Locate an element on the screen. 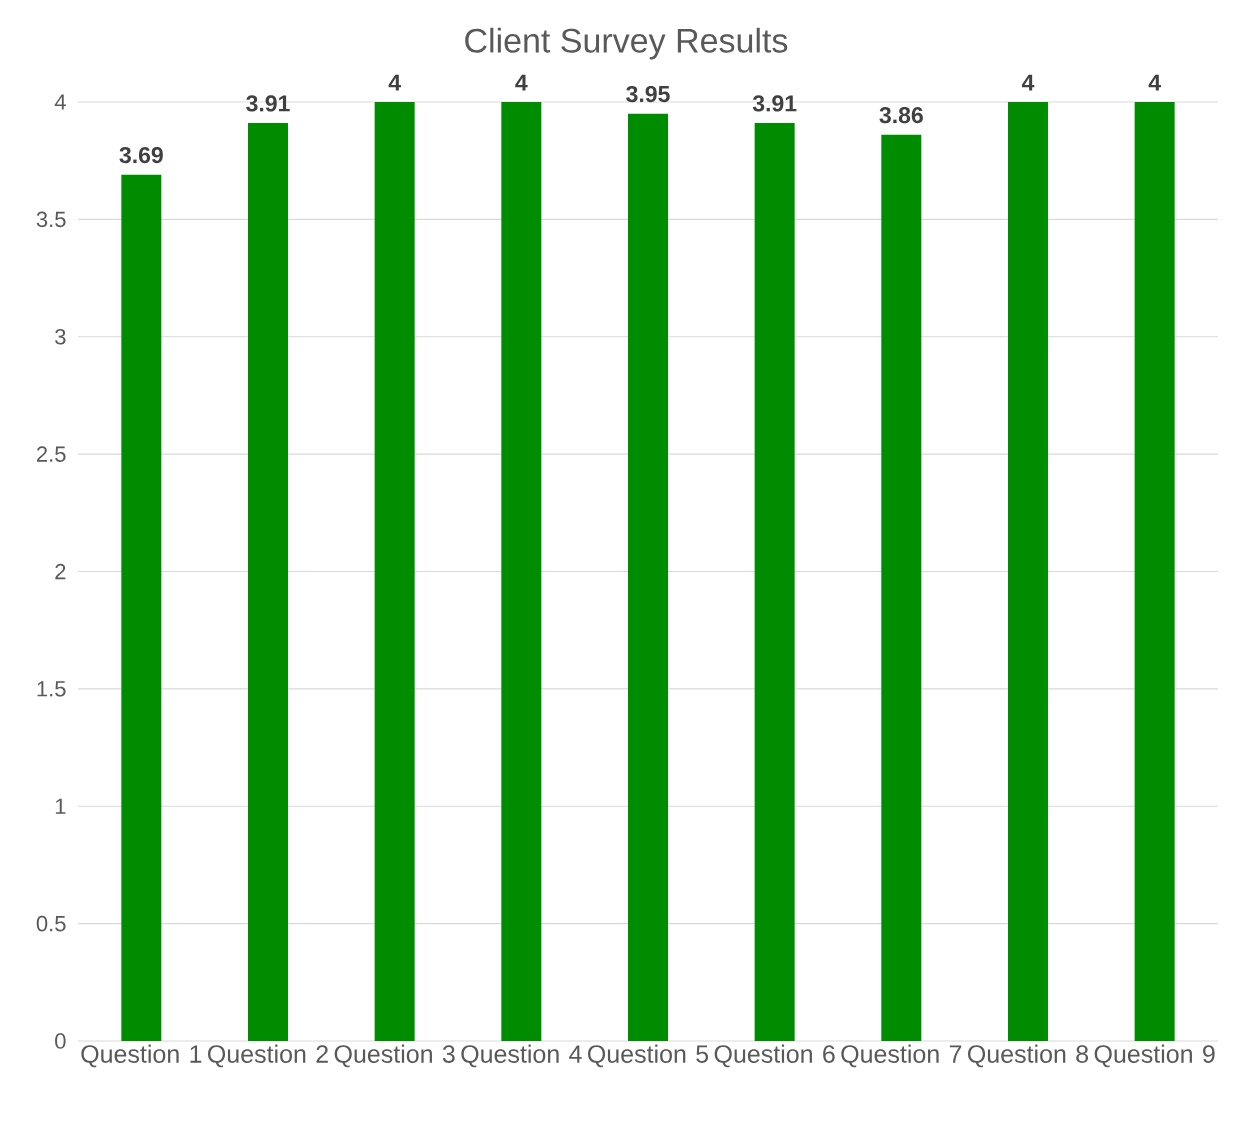 The height and width of the screenshot is (1140, 1244). y-tick-label: 3.5 is located at coordinates (51, 219).